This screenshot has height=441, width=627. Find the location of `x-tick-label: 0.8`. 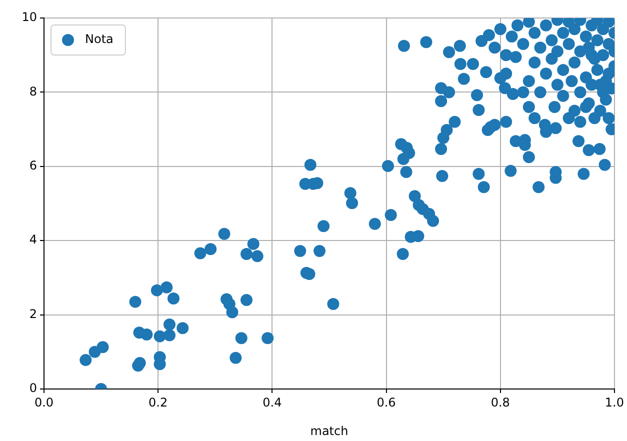

x-tick-label: 0.8 is located at coordinates (500, 402).